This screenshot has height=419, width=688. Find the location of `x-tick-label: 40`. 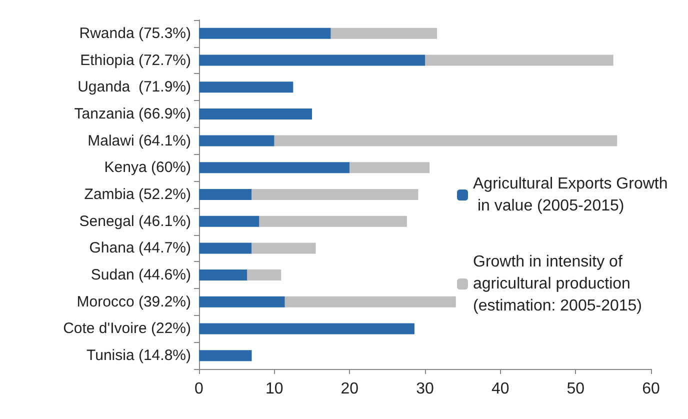

x-tick-label: 40 is located at coordinates (500, 389).